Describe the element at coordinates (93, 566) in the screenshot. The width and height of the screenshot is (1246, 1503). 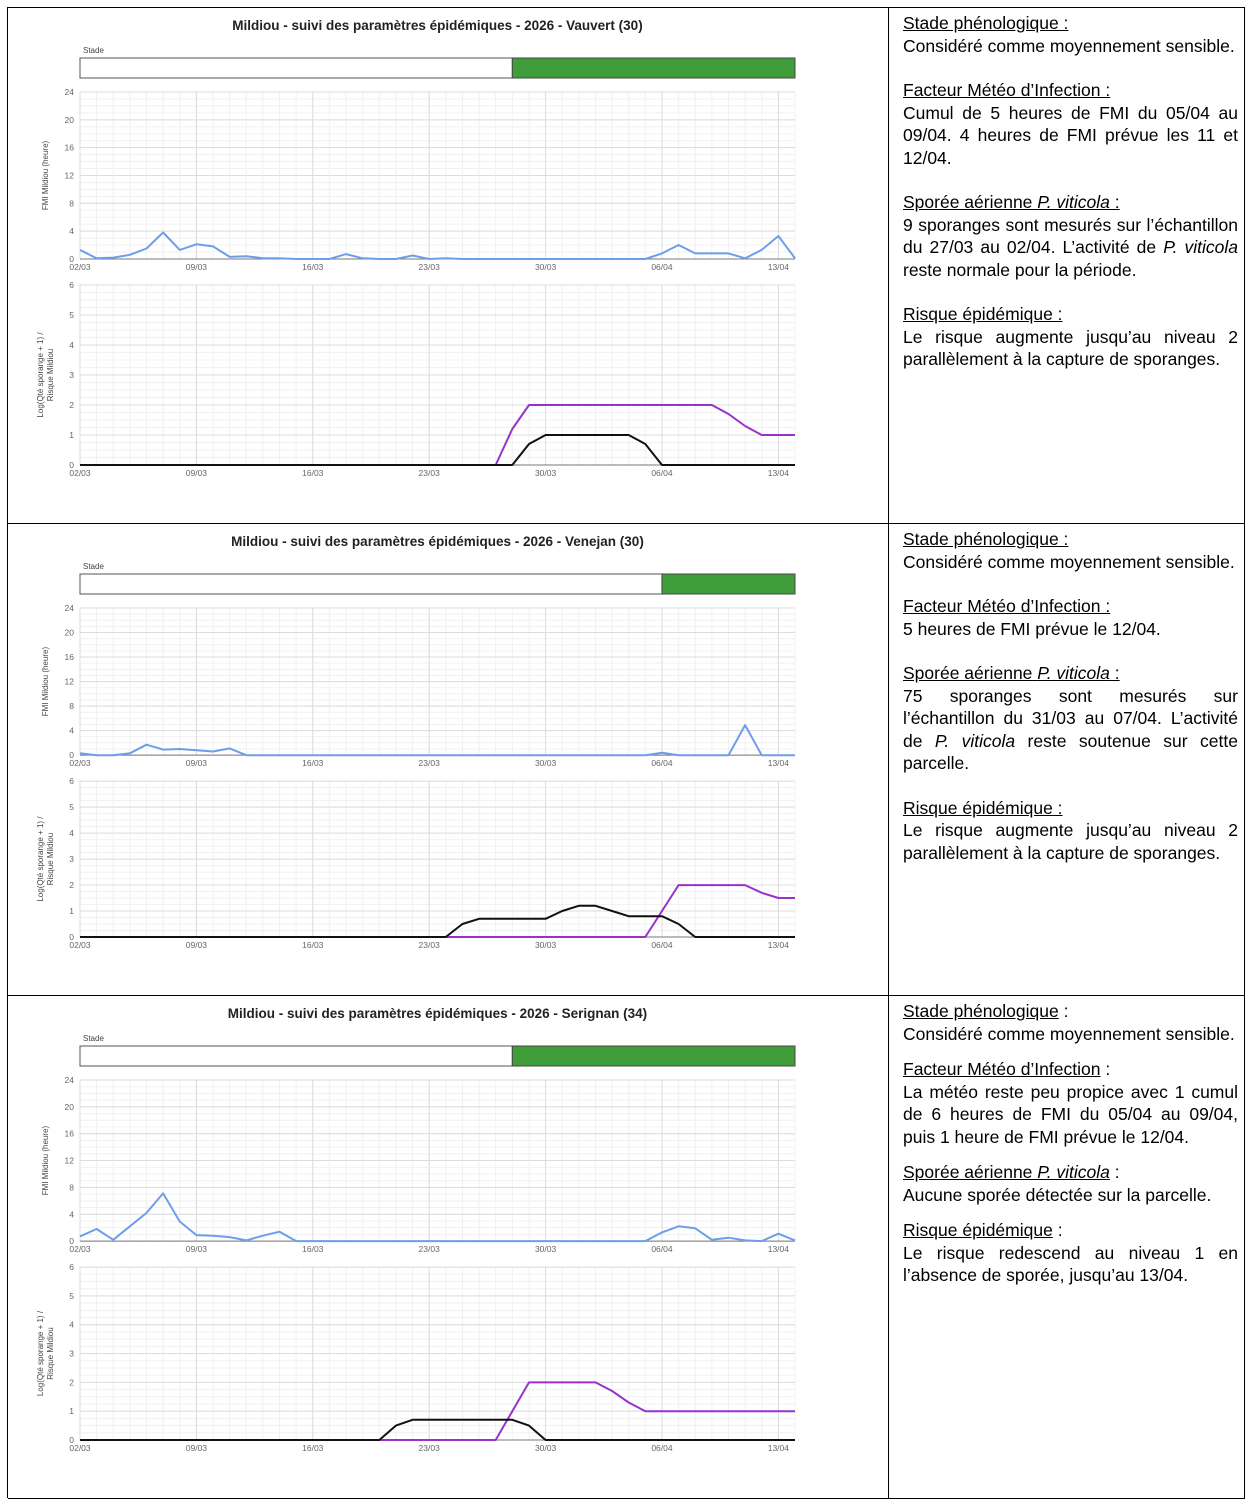
I see `stade-label: Stade` at that location.